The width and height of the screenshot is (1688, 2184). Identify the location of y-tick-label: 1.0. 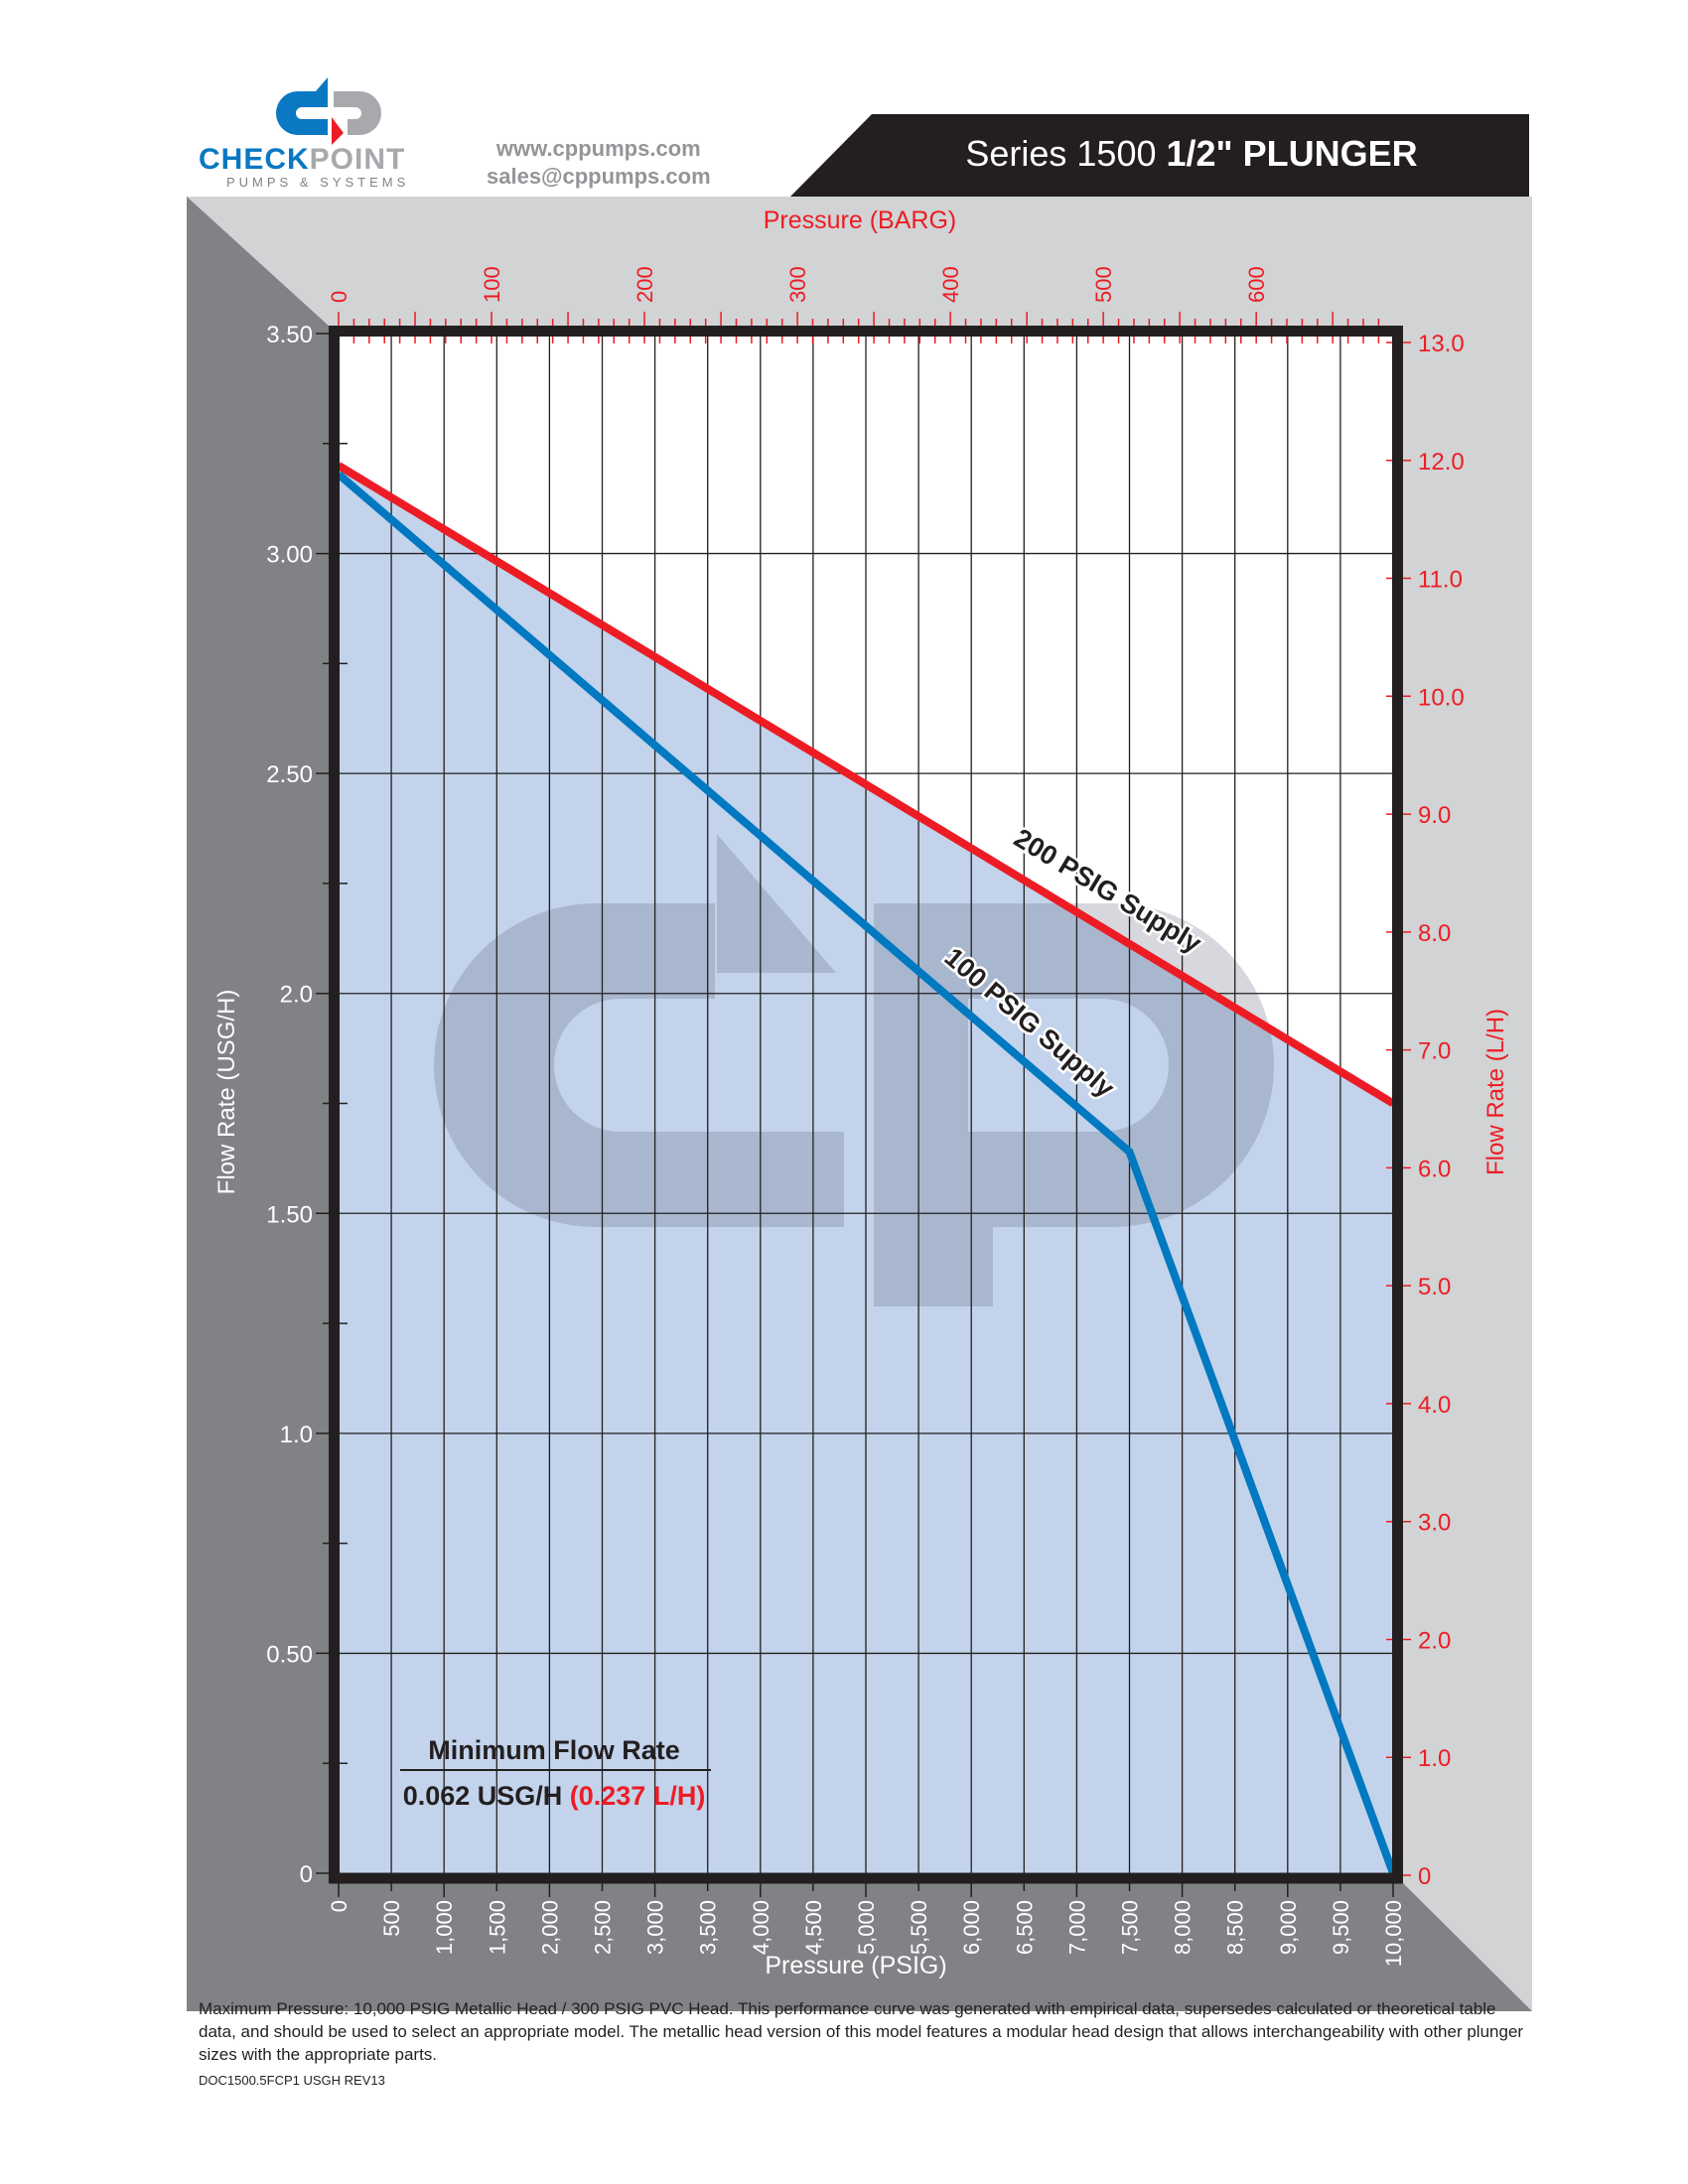
(296, 1435).